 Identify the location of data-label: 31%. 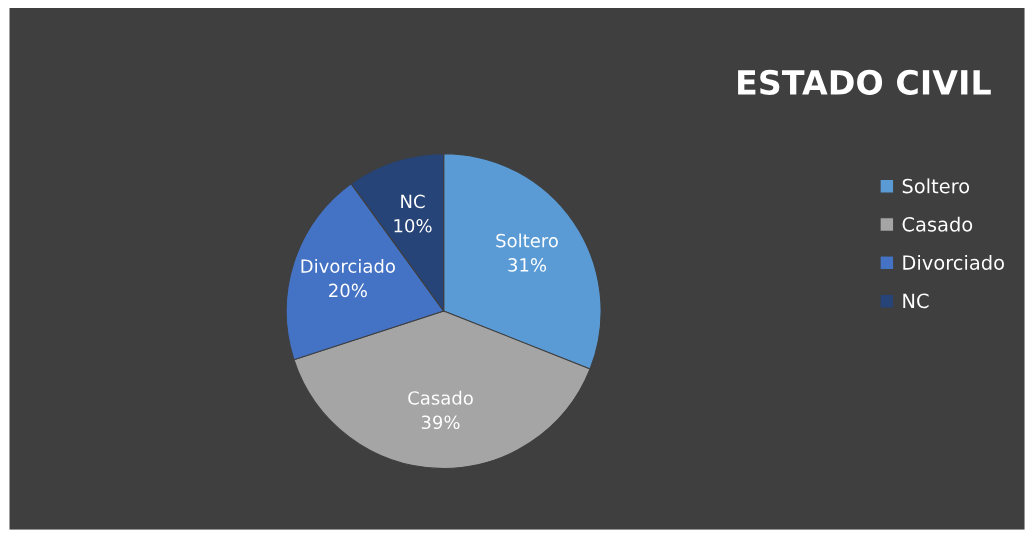
(527, 265).